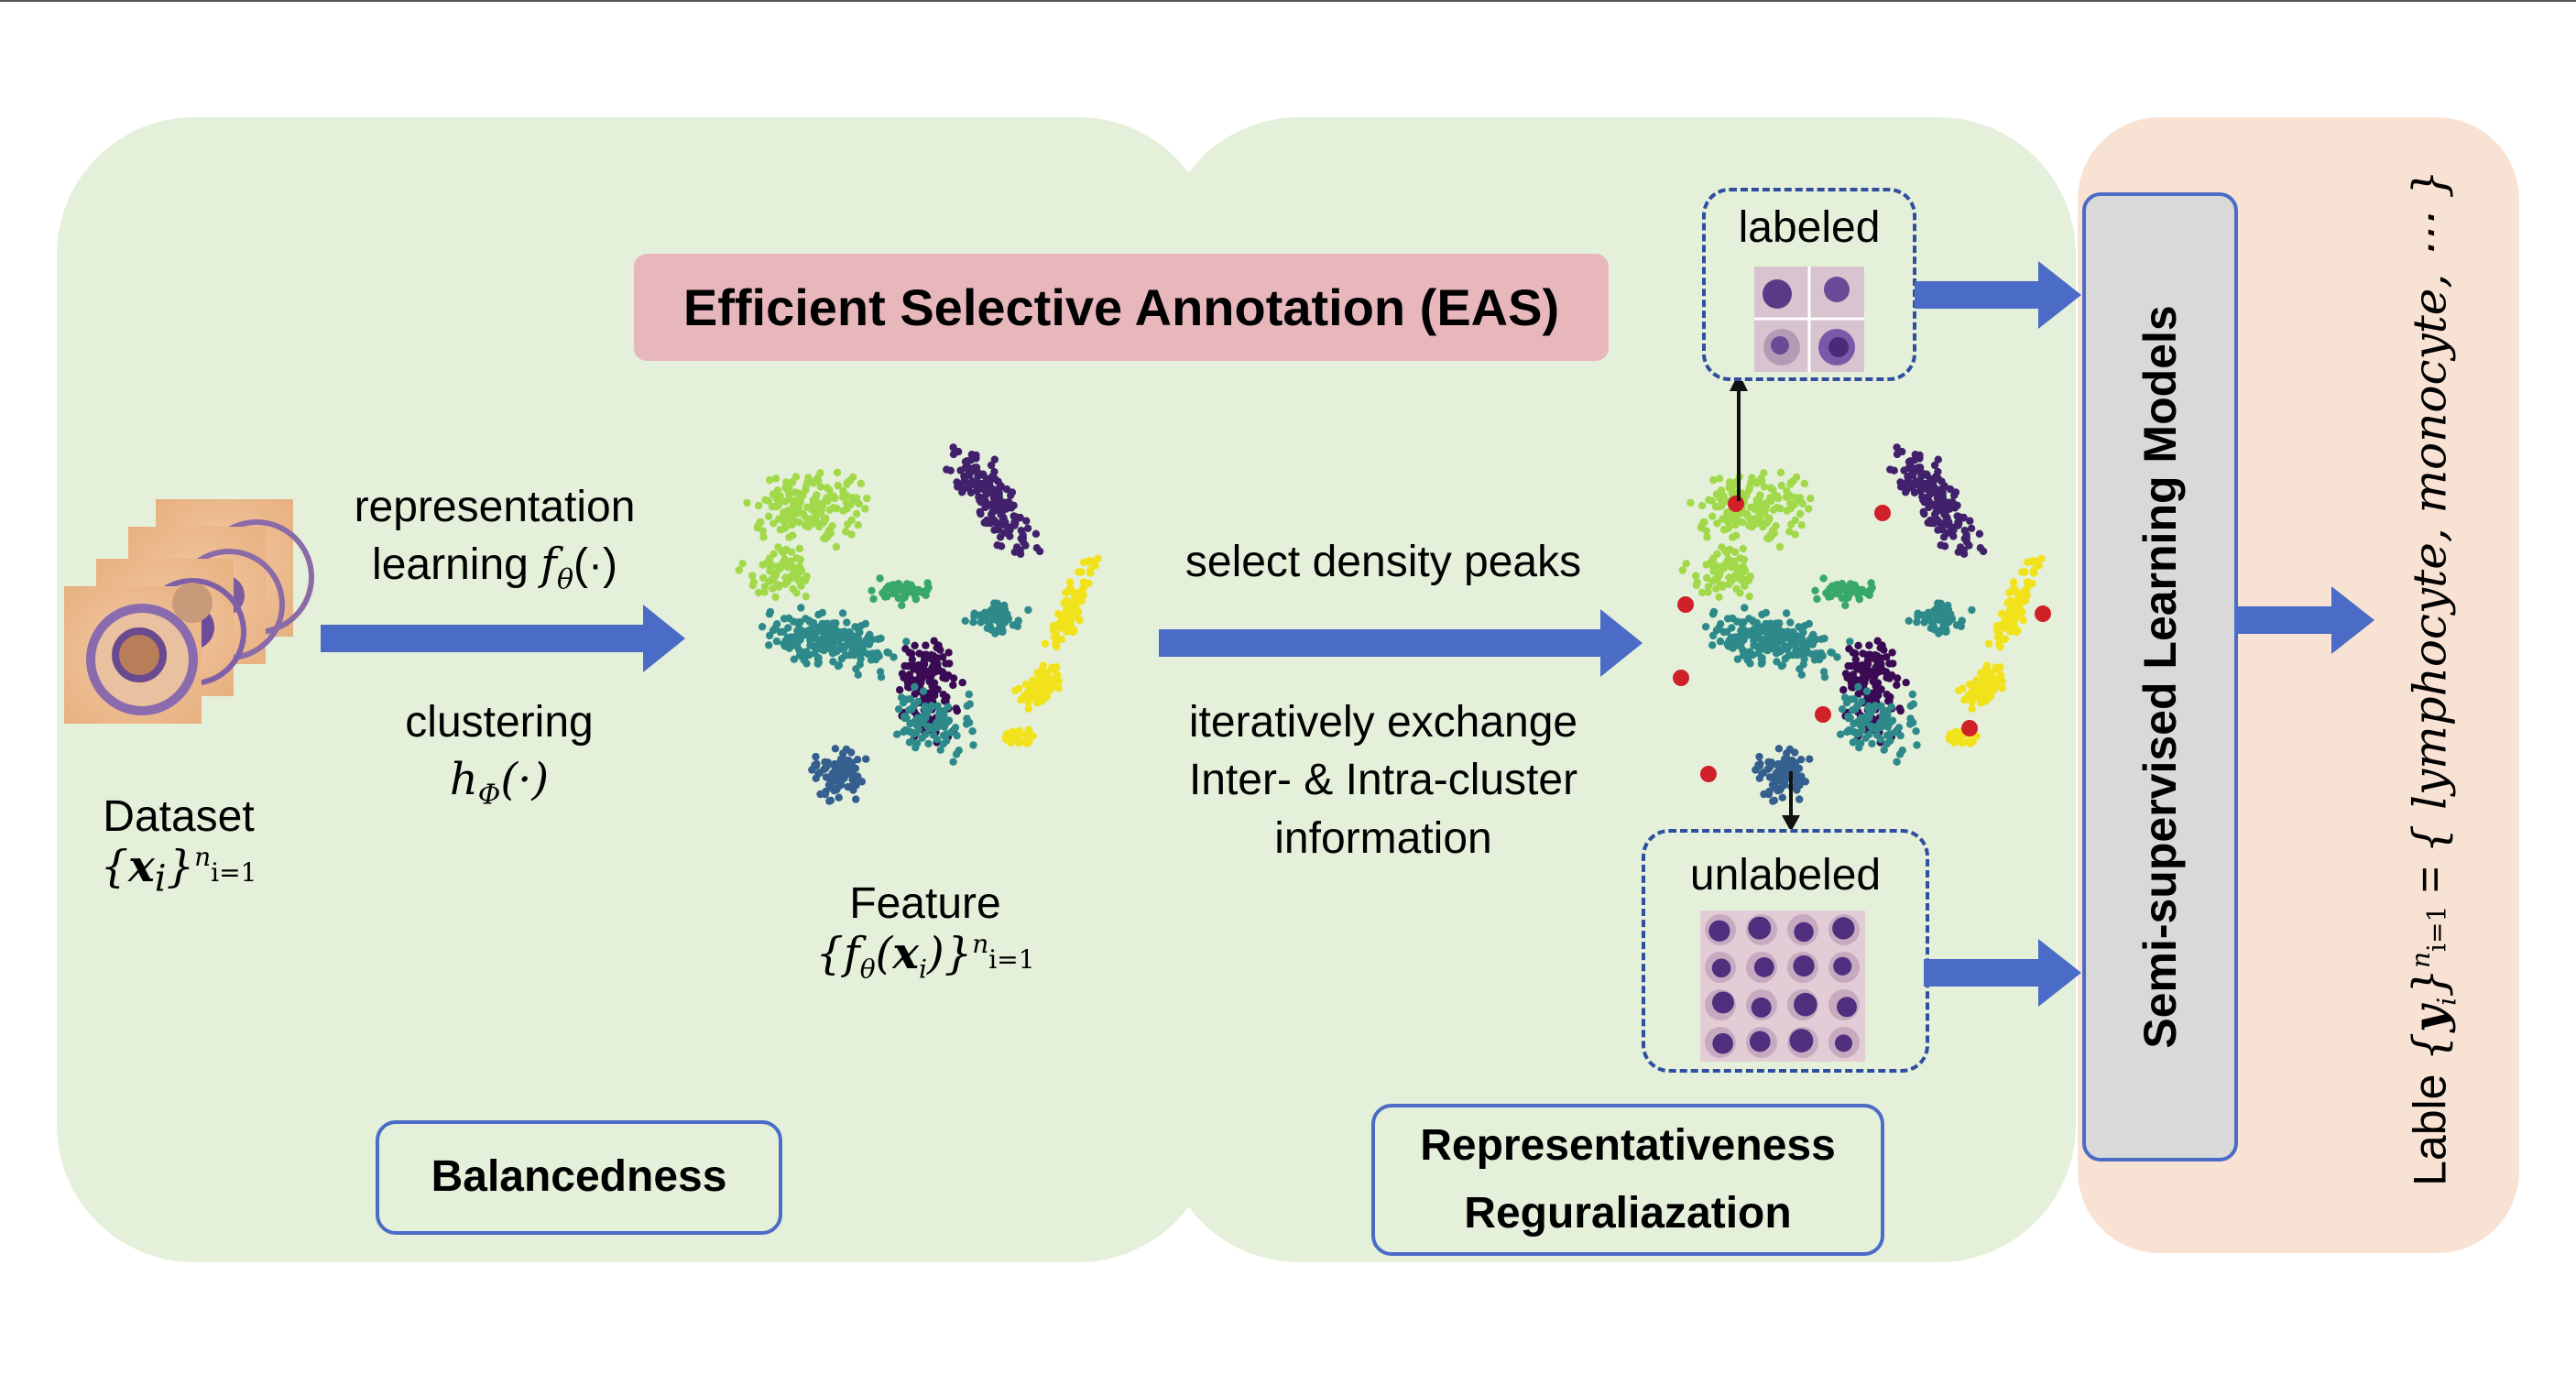 Image resolution: width=2576 pixels, height=1385 pixels. Describe the element at coordinates (579, 1177) in the screenshot. I see `balancedness-label: Balancedness` at that location.